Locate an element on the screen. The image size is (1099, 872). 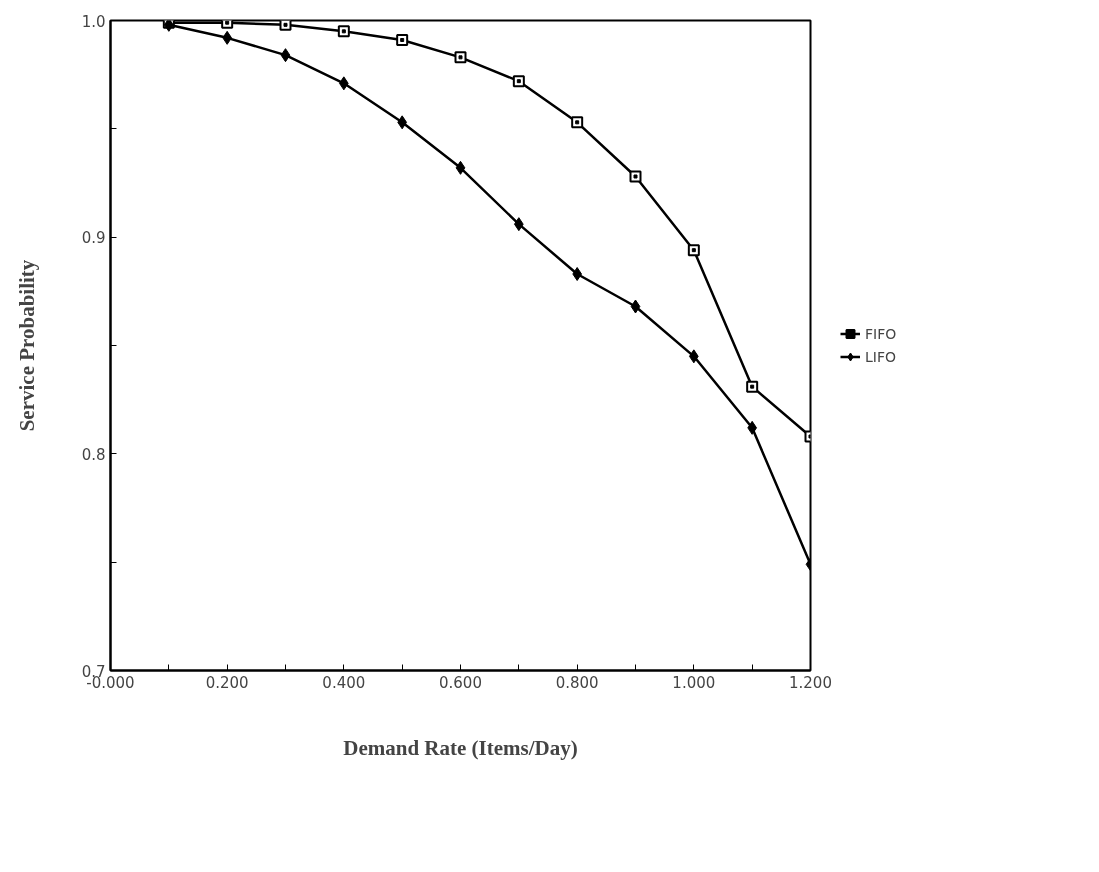
y-tick-label: 1.0 is located at coordinates (93, 21).